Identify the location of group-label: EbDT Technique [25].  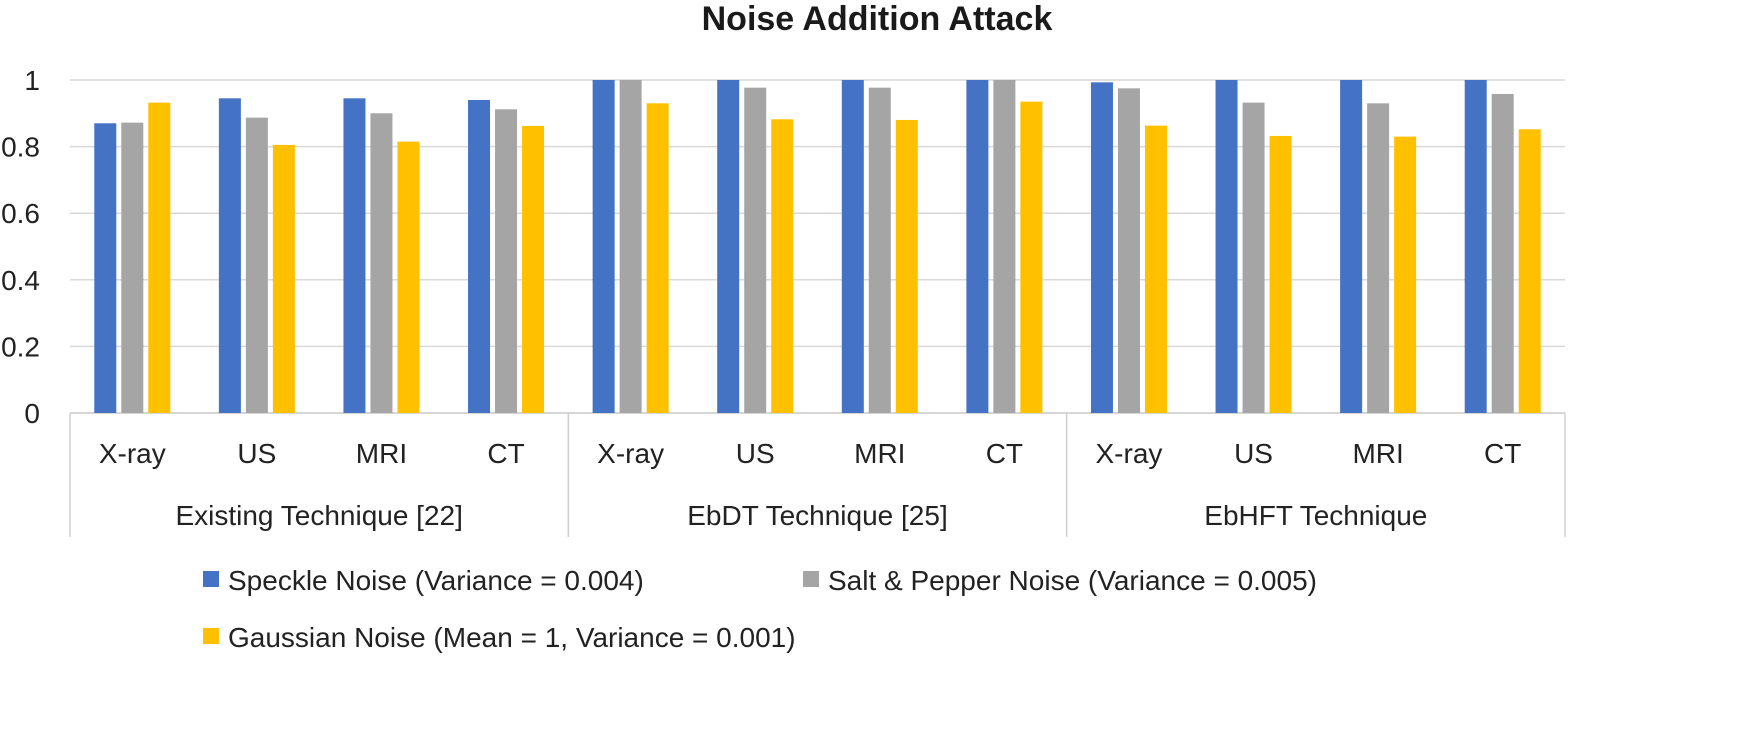
(817, 515).